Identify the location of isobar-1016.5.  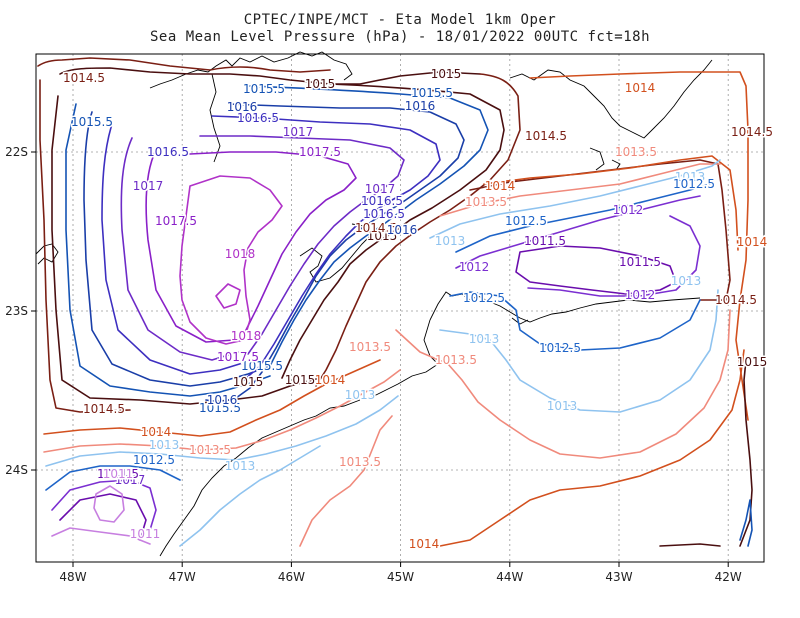
(174, 249).